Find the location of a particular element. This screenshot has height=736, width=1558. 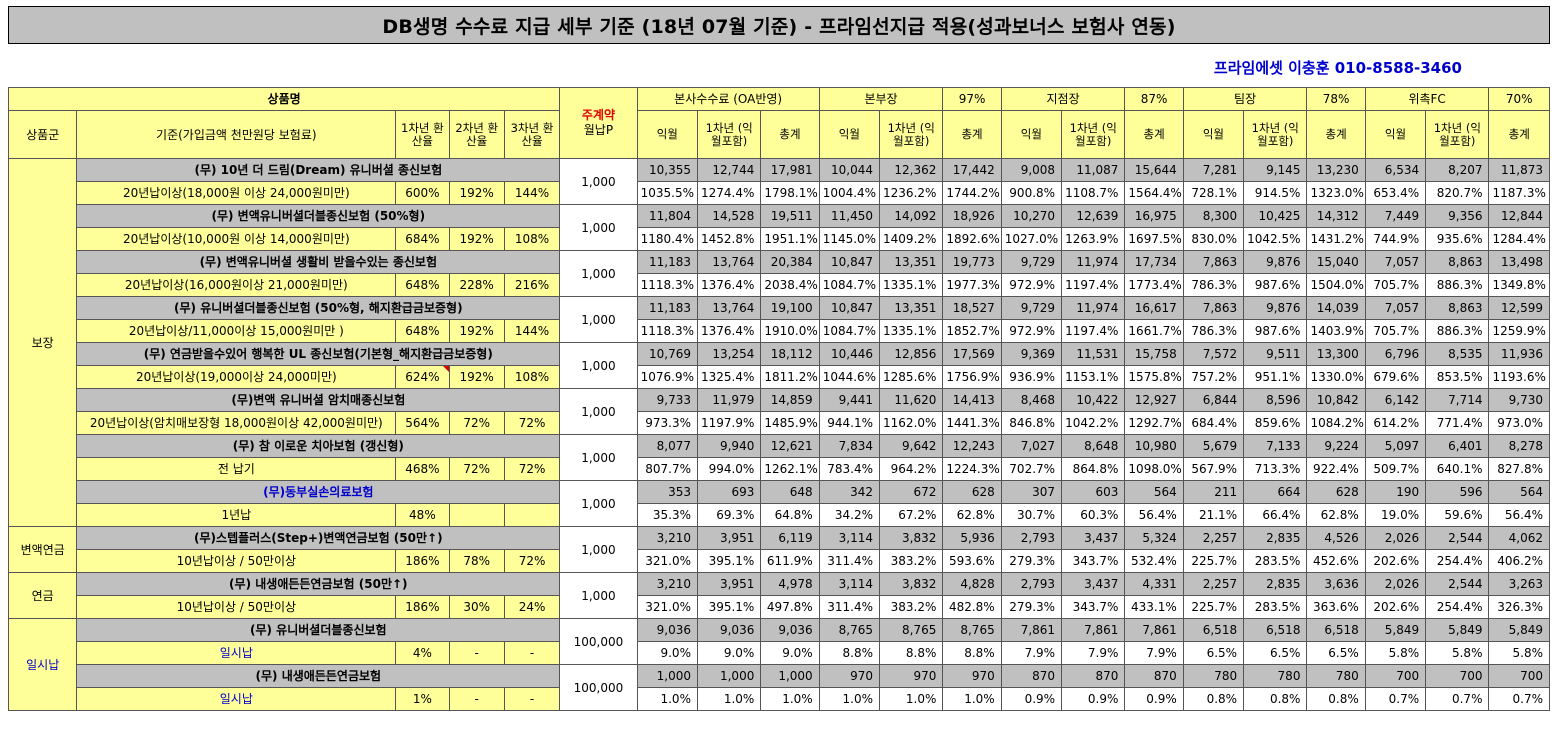

commission-rate: 67.2% is located at coordinates (911, 515).